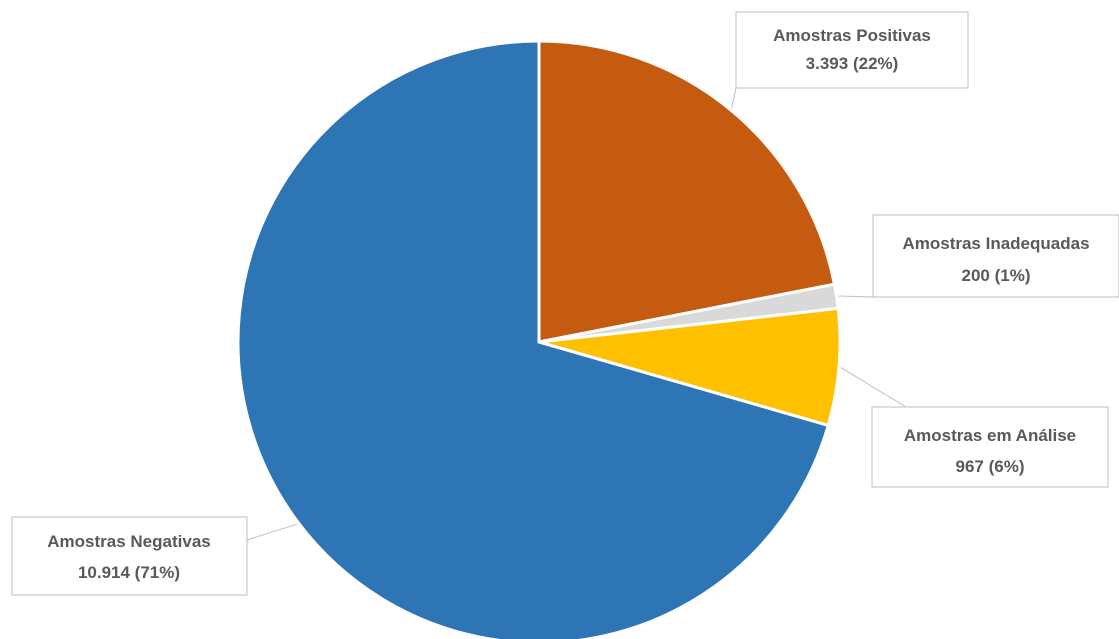  Describe the element at coordinates (129, 556) in the screenshot. I see `callout-amostras-negativas: Amostras Negativas 10.914 (71%)` at that location.